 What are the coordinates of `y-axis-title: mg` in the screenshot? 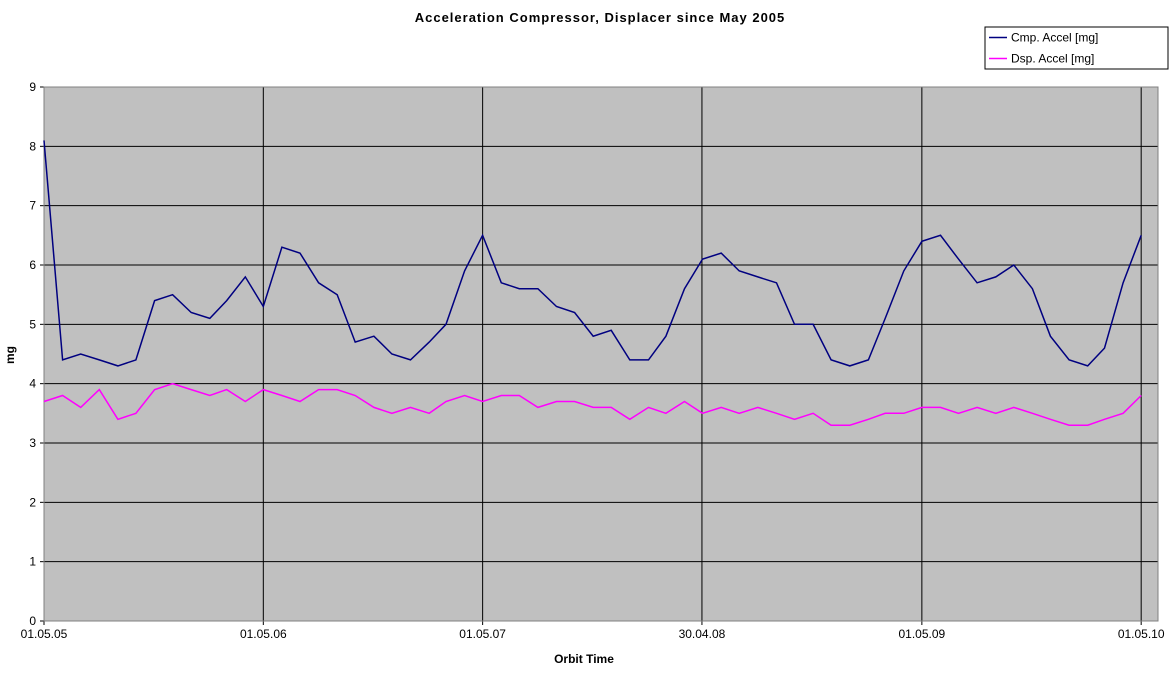 It's located at (10, 355).